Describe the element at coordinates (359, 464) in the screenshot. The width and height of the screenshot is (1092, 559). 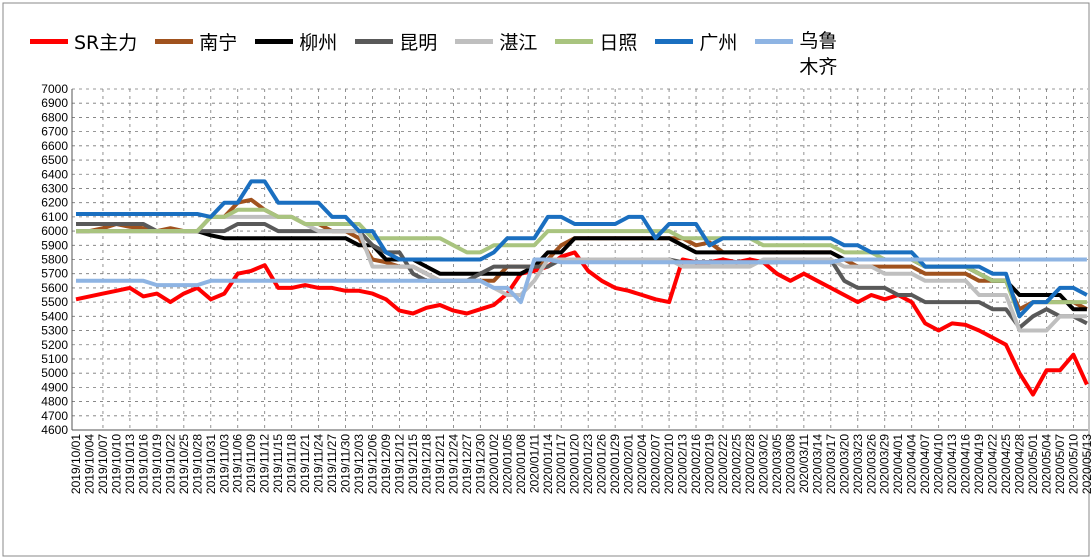
I see `x-tick-label: 2019/12/03` at that location.